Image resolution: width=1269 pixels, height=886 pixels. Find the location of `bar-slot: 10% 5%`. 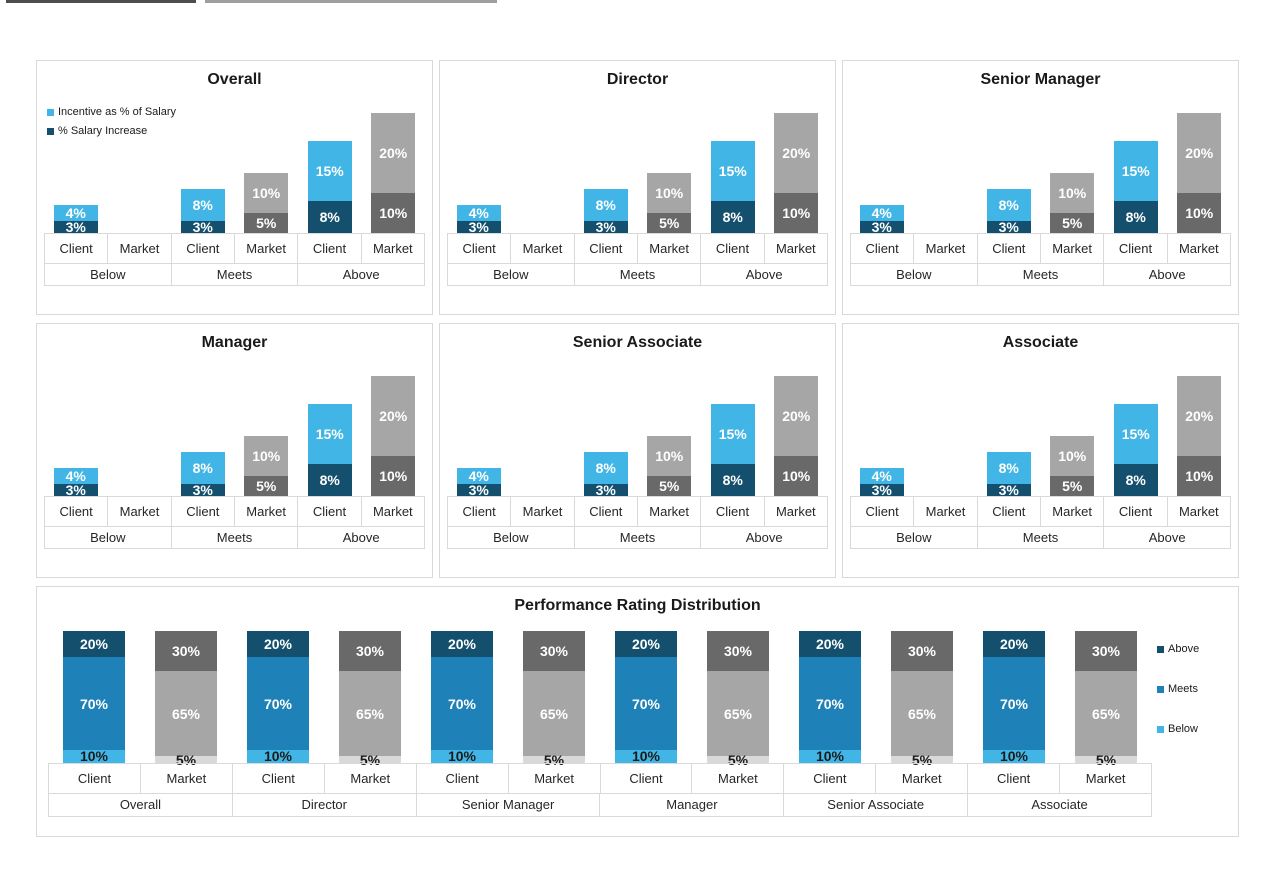

bar-slot: 10% 5% is located at coordinates (267, 436).